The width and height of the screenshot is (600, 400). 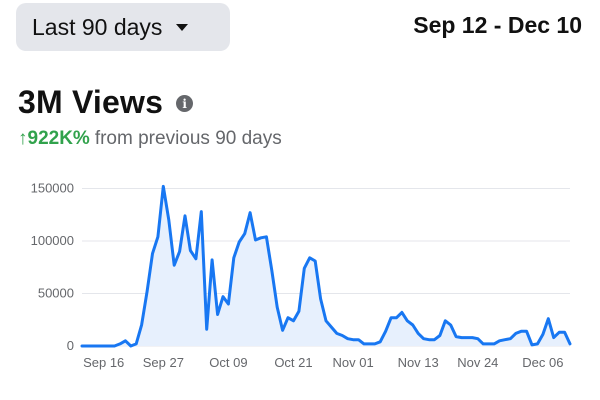 What do you see at coordinates (477, 362) in the screenshot?
I see `x-tick-label: Nov 24` at bounding box center [477, 362].